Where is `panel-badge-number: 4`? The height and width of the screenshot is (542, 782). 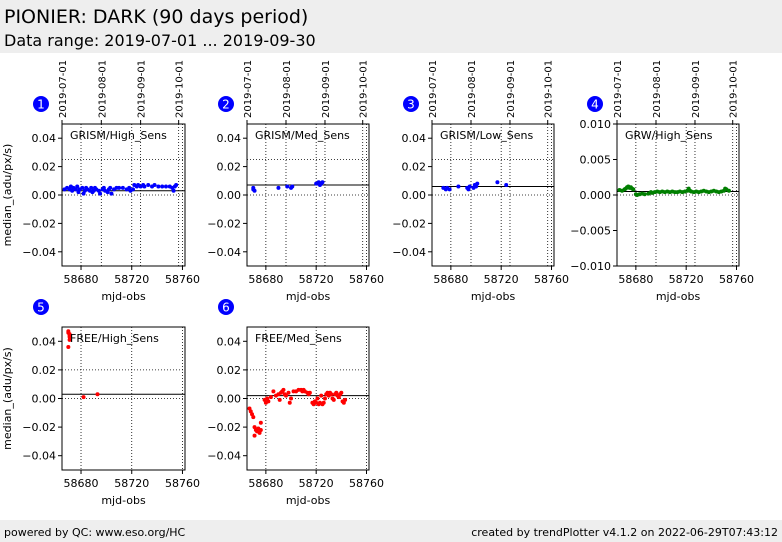
panel-badge-number: 4 is located at coordinates (595, 105).